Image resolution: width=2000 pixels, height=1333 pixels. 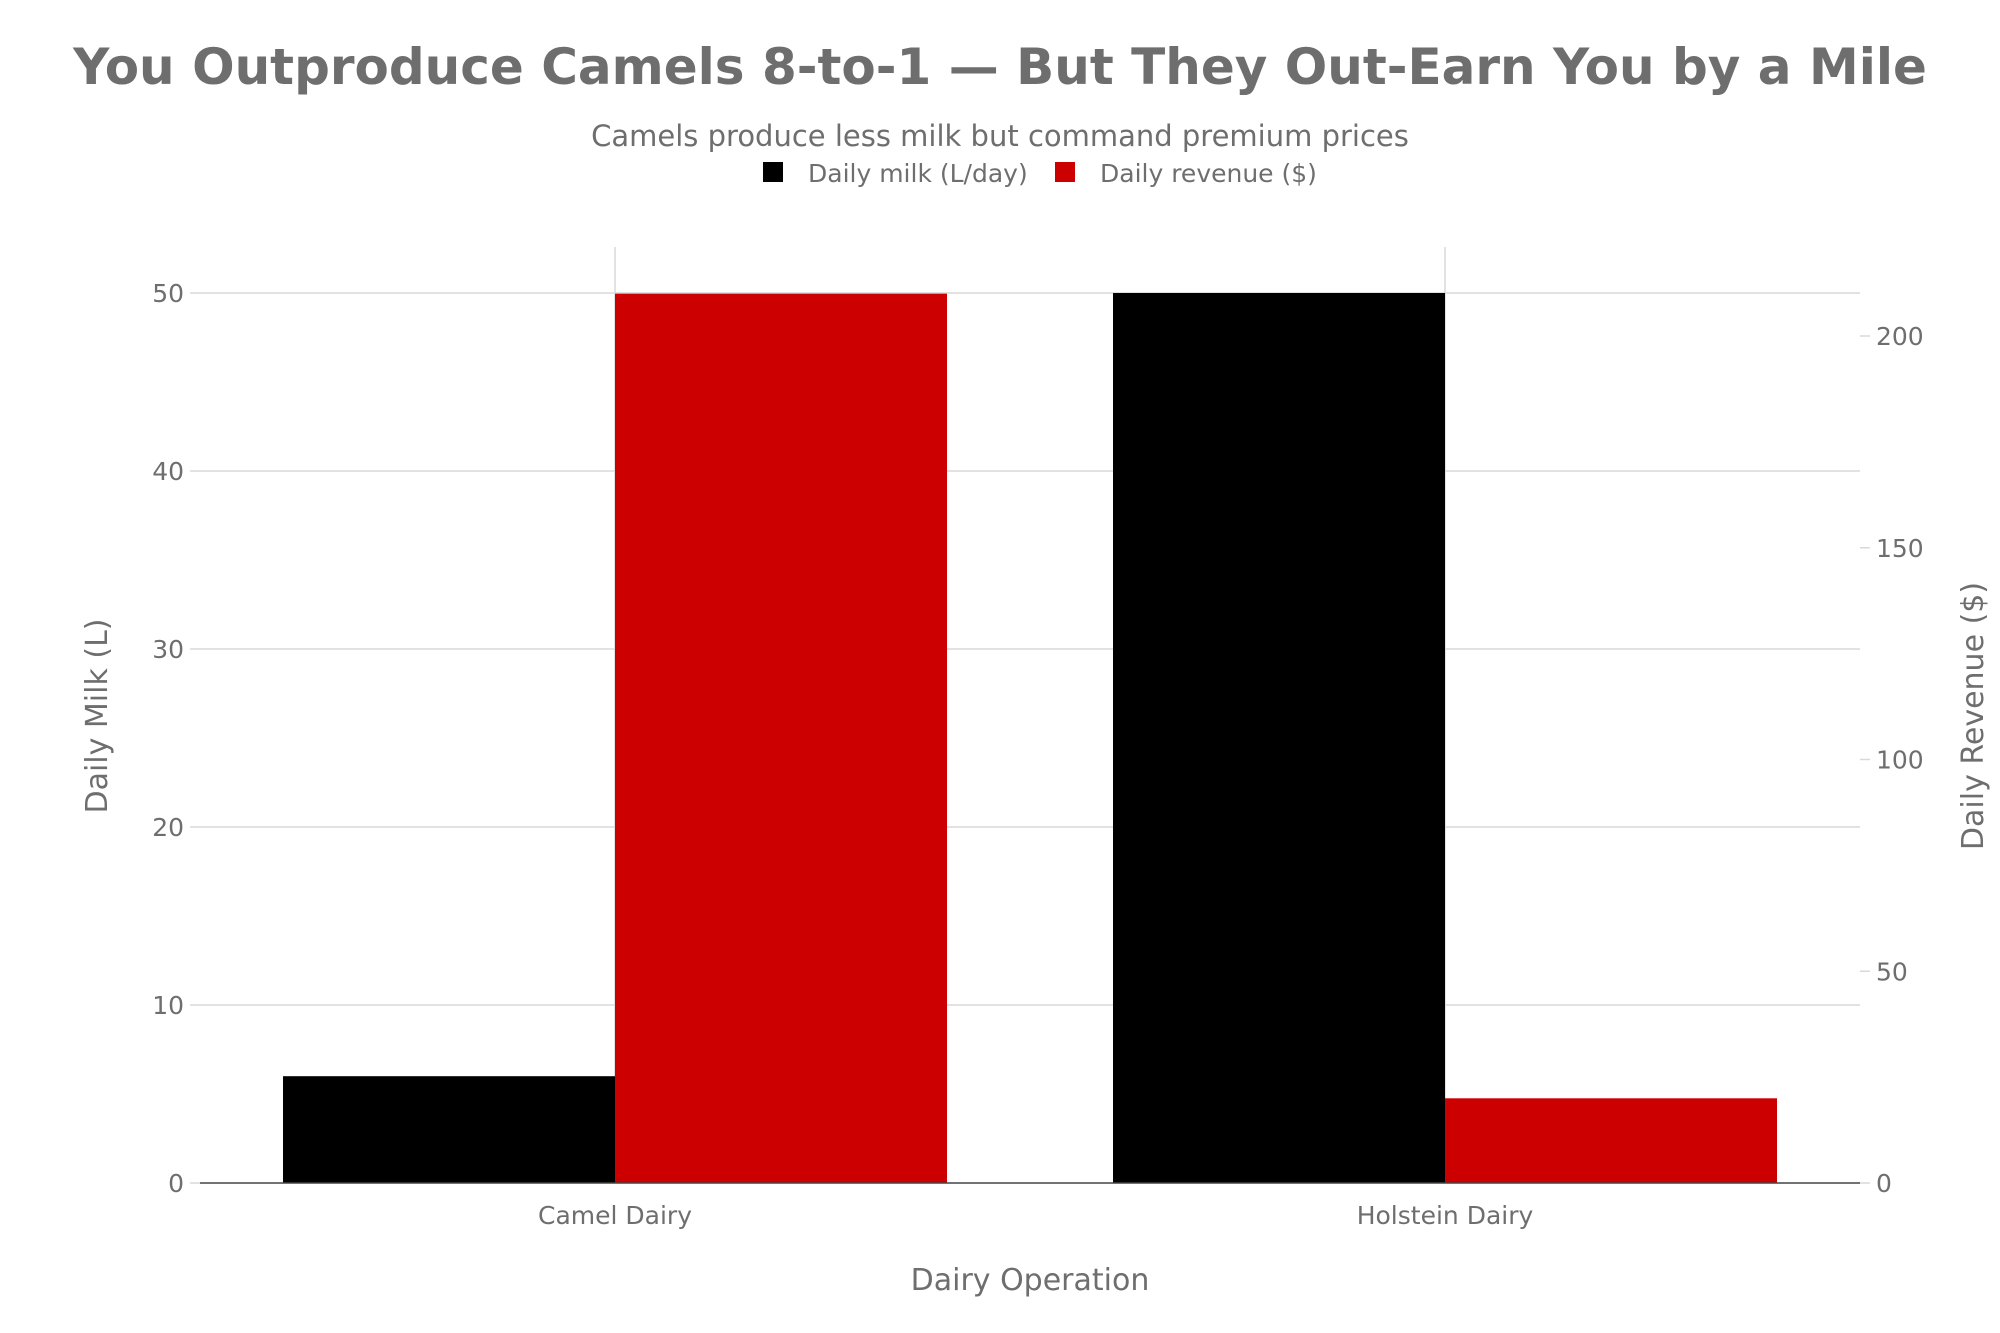 What do you see at coordinates (1065, 172) in the screenshot?
I see `legend-swatch-daily-revenue` at bounding box center [1065, 172].